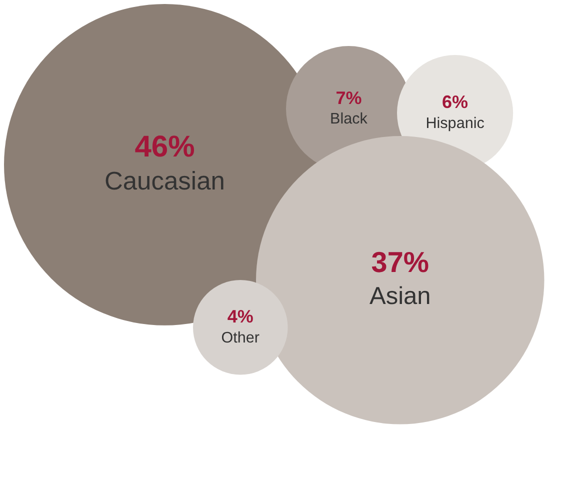 The height and width of the screenshot is (487, 571). Describe the element at coordinates (349, 98) in the screenshot. I see `data-label: 7%` at that location.